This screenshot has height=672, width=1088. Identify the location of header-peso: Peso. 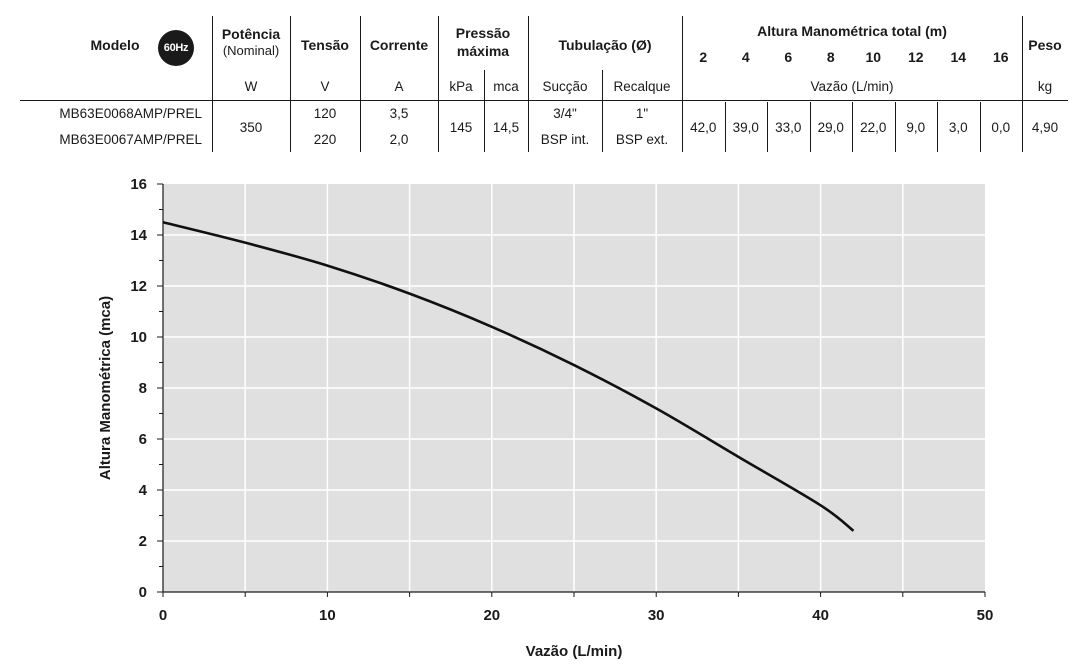
(1045, 44).